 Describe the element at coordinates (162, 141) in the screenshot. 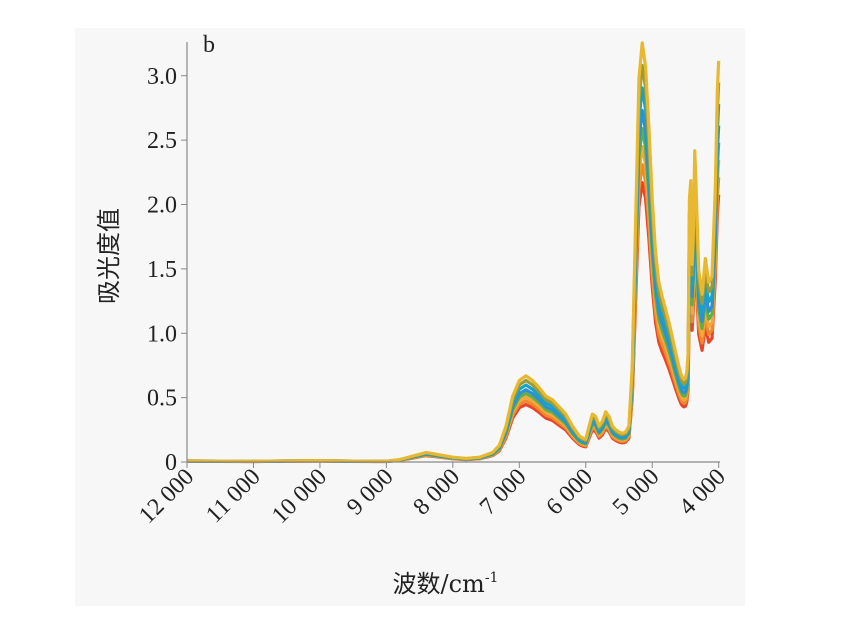

I see `y-tick-label: 2.5` at that location.